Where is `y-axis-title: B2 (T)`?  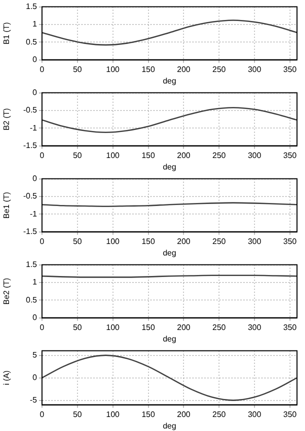
y-axis-title: B2 (T) is located at coordinates (7, 119).